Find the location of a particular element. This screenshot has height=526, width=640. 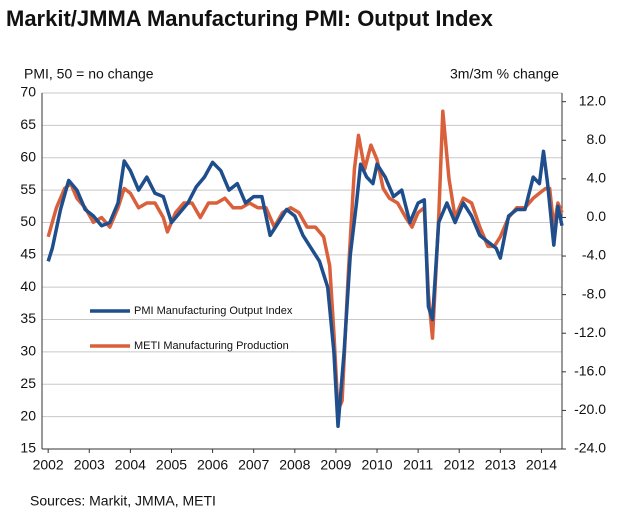

y2-tick-label: -12.0 is located at coordinates (590, 332).